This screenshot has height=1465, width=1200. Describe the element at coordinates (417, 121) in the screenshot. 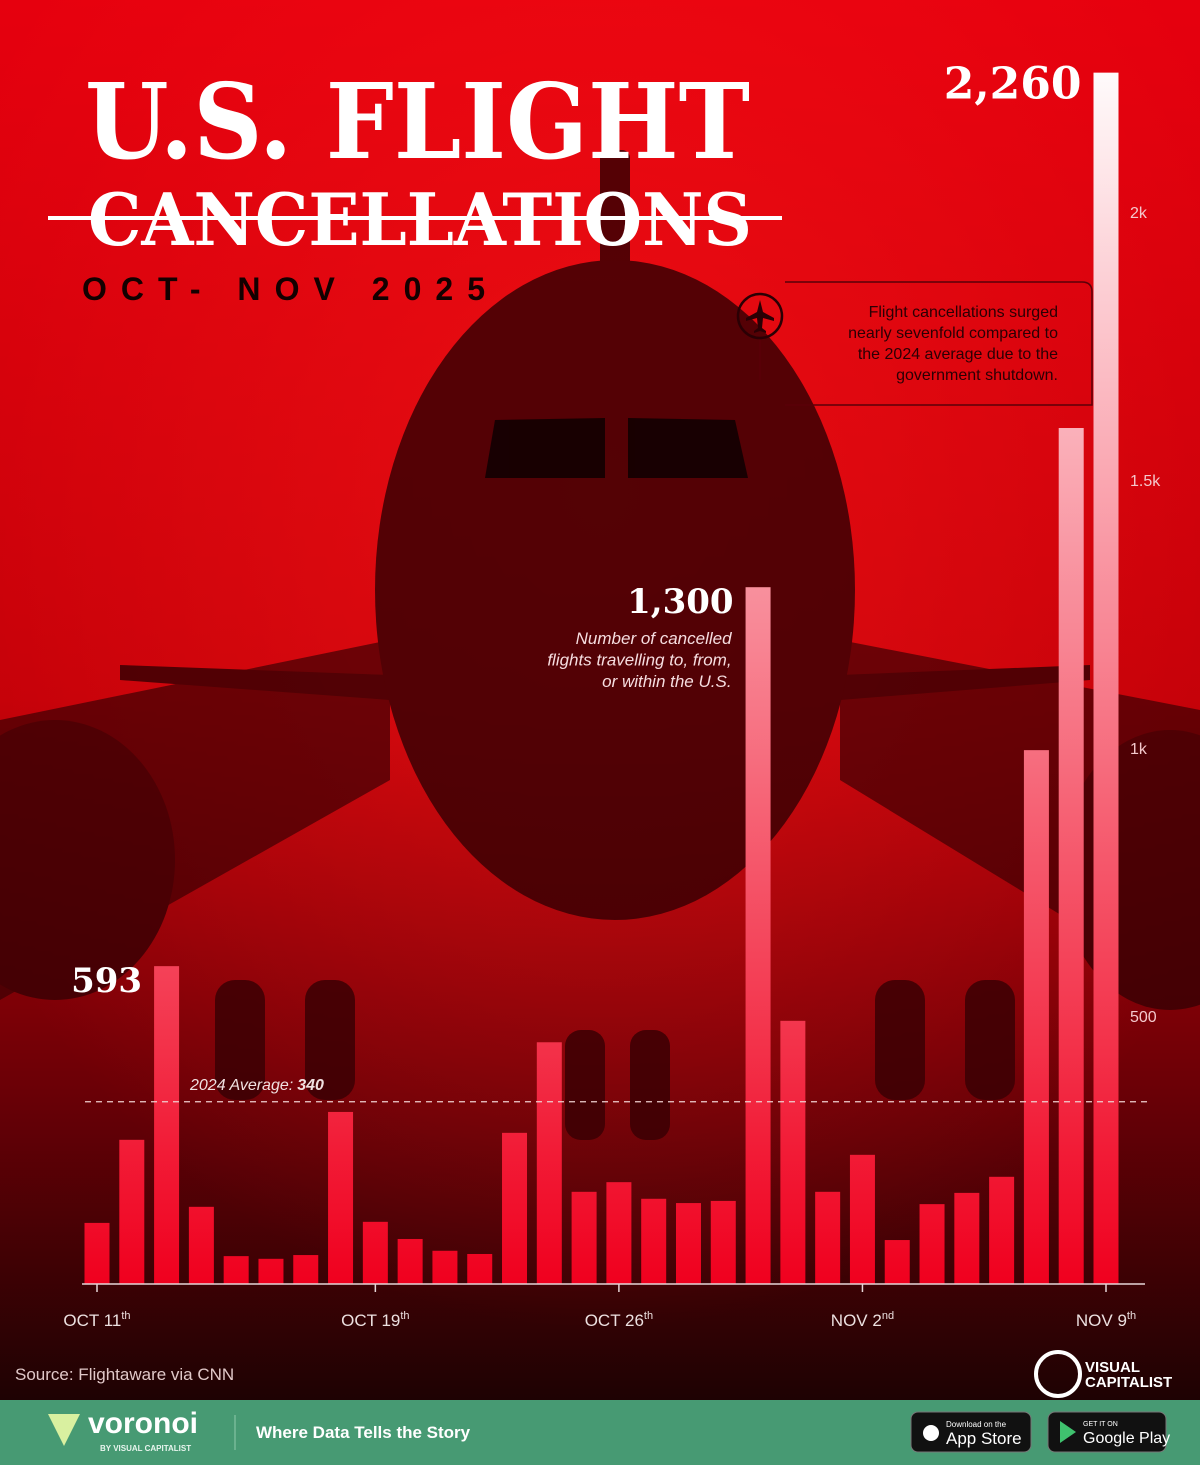

I see `title: U.S. FLIGHT` at that location.